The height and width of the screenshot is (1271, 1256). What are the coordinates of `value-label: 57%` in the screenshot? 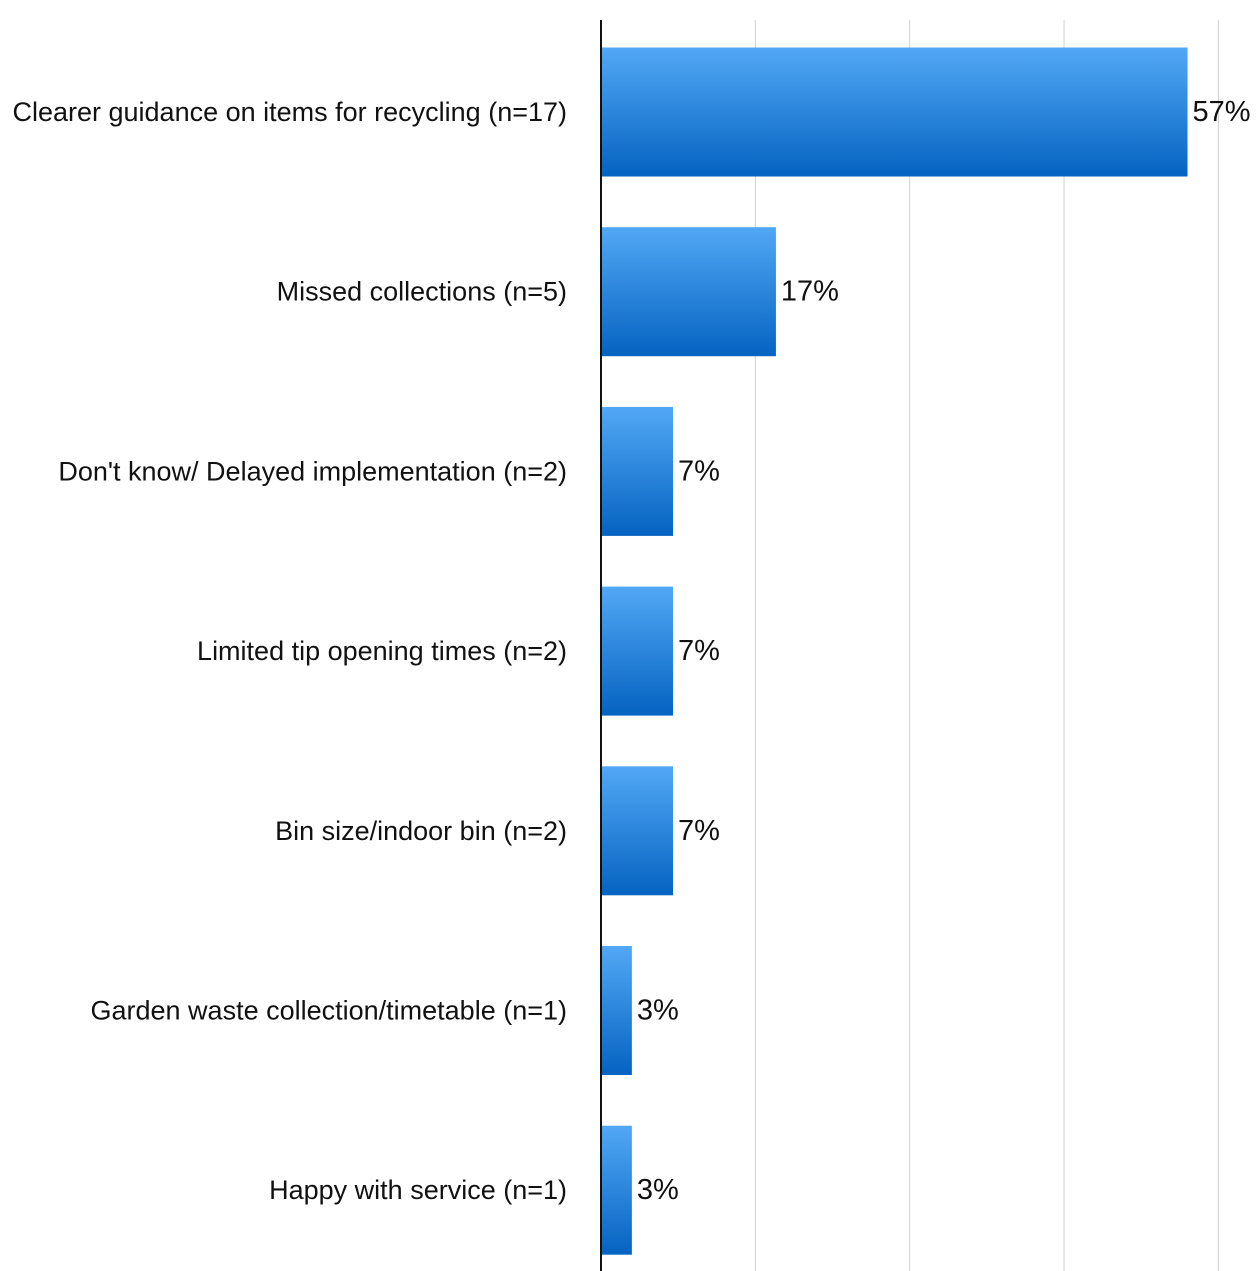 It's located at (1222, 112).